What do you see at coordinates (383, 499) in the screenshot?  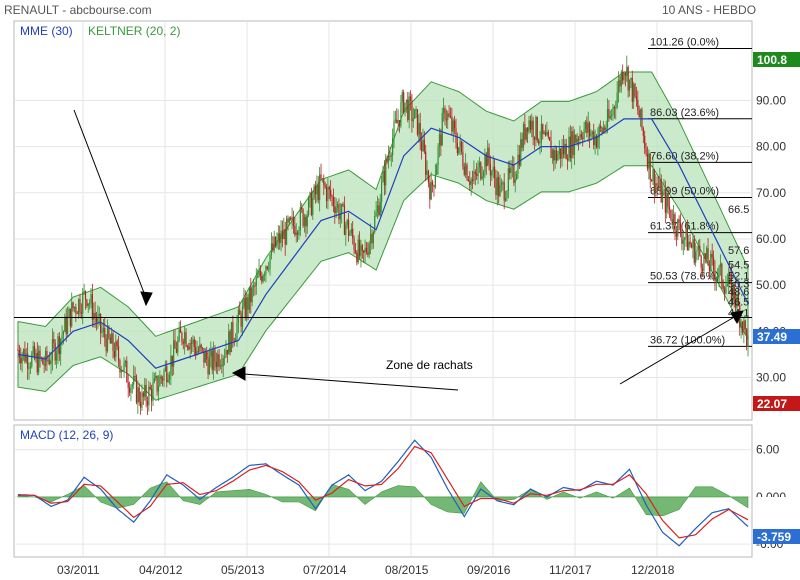 I see `macd-histogram` at bounding box center [383, 499].